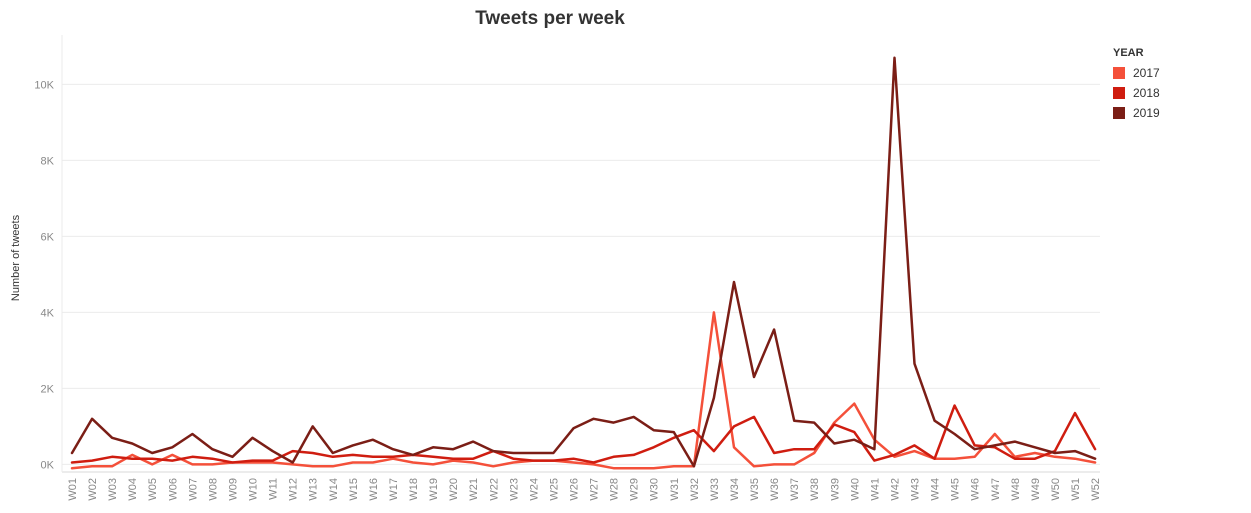 The height and width of the screenshot is (513, 1251). Describe the element at coordinates (815, 489) in the screenshot. I see `x-tick-label: W38` at that location.